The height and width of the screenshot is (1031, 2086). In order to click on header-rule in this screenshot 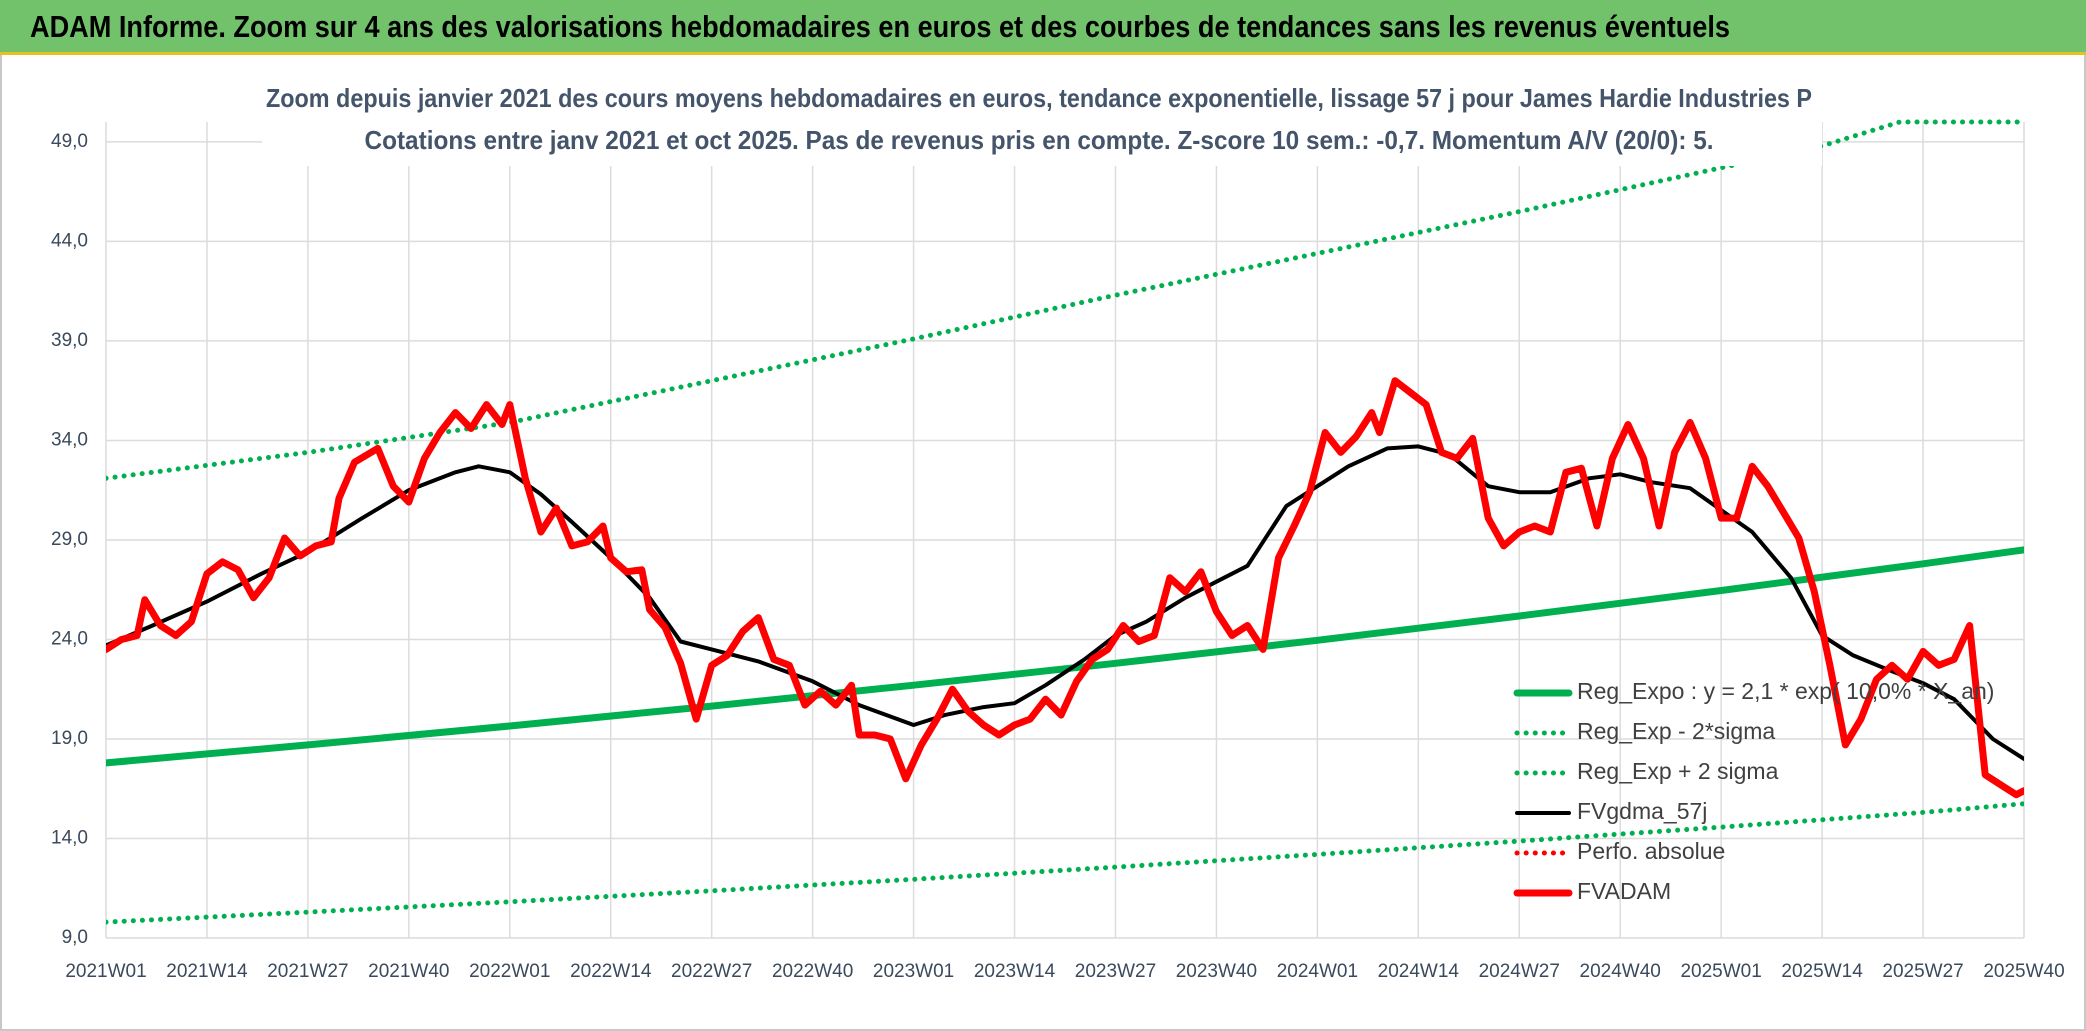, I will do `click(1043, 53)`.